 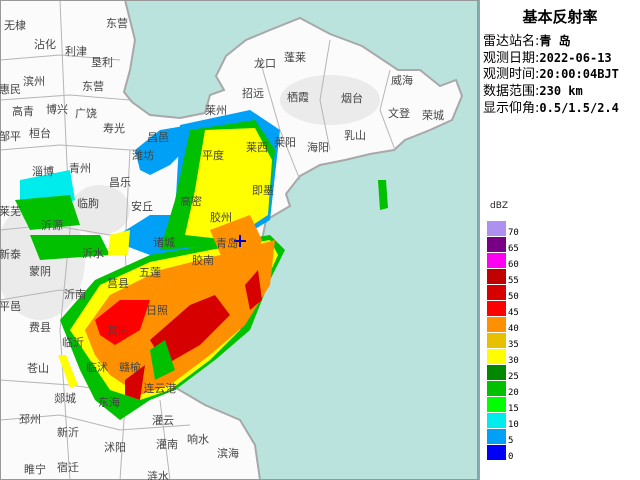 I want to click on city-label: 即墨, so click(x=263, y=190).